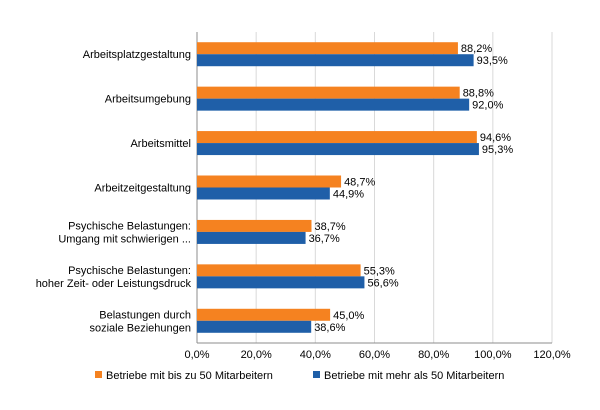 This screenshot has height=410, width=600. What do you see at coordinates (324, 239) in the screenshot?
I see `data-label: 36,7%` at bounding box center [324, 239].